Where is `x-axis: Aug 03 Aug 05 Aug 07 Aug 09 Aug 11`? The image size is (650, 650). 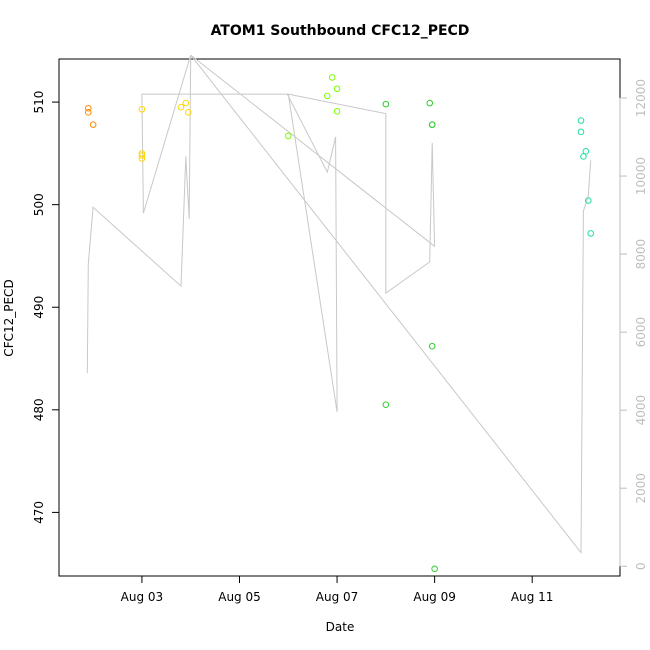 x-axis: Aug 03 Aug 05 Aug 07 Aug 09 Aug 11 is located at coordinates (337, 590).